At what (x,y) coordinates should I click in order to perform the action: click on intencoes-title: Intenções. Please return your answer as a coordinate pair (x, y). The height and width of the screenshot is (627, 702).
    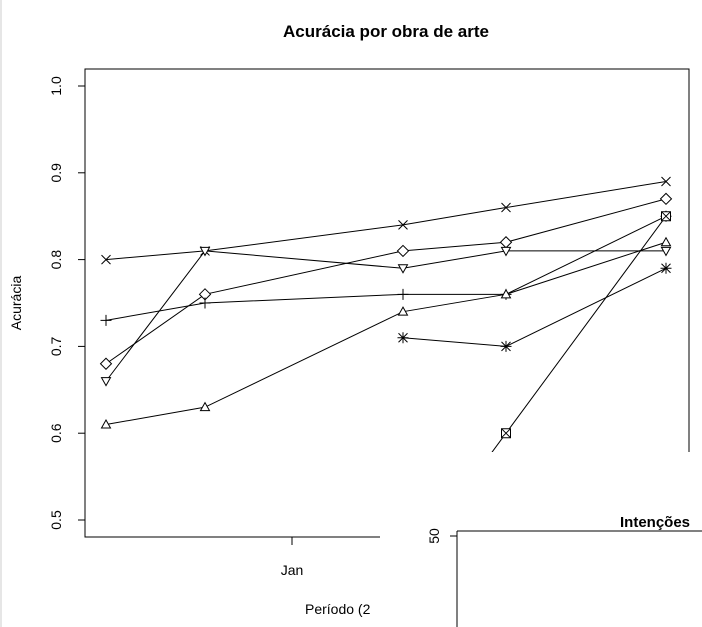
    Looking at the image, I should click on (655, 522).